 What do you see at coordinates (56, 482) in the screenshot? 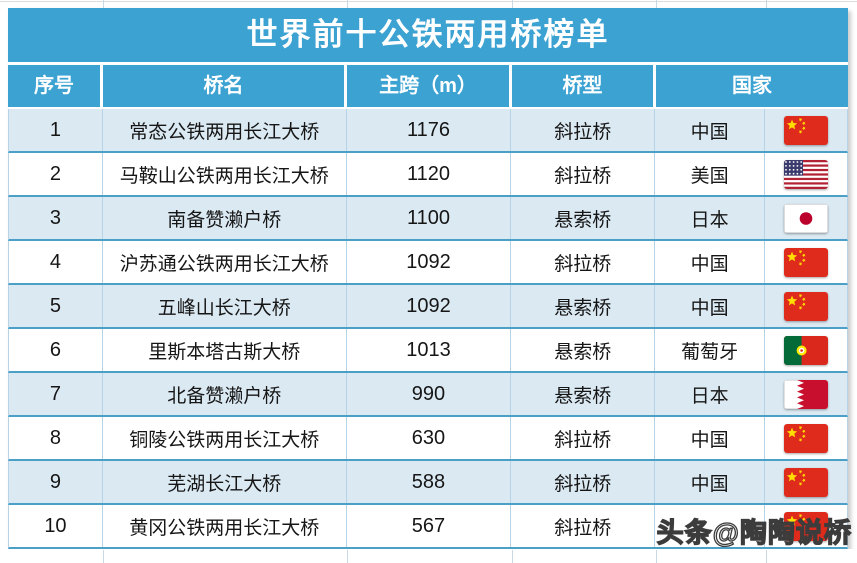
I see `rank-cell: 9` at bounding box center [56, 482].